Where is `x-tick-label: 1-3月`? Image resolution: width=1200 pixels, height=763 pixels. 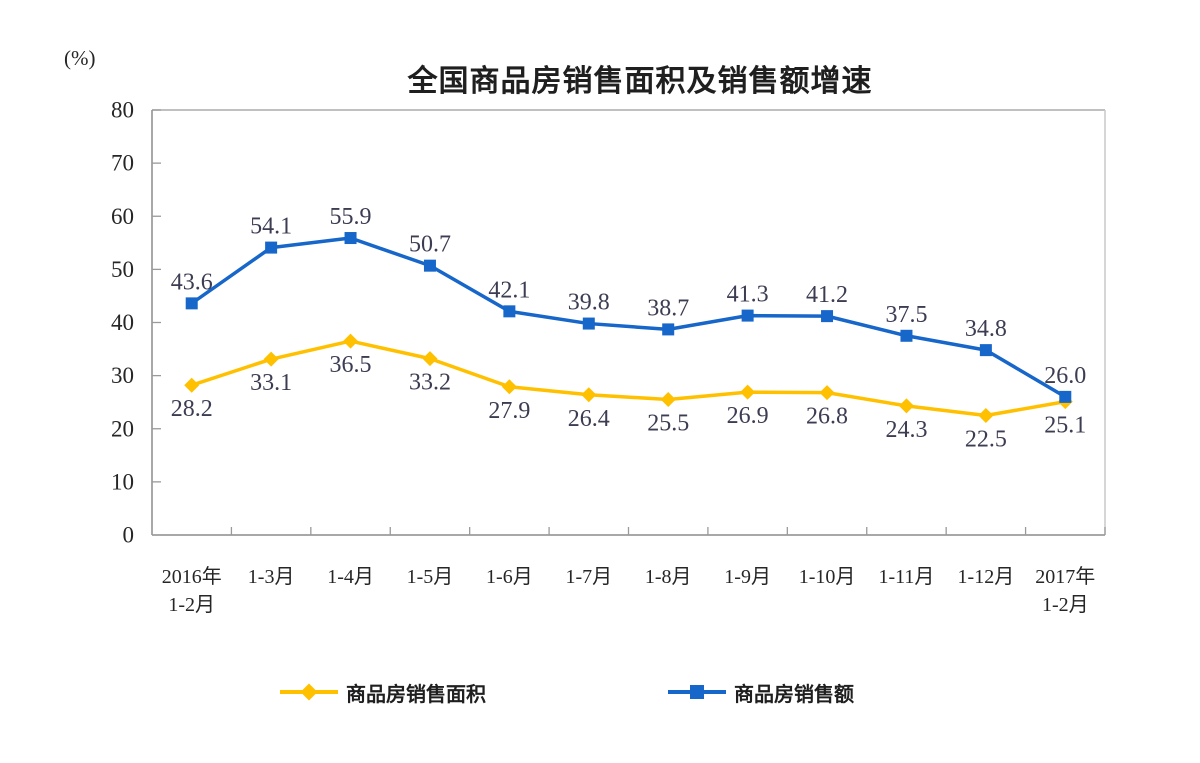
x-tick-label: 1-3月 is located at coordinates (271, 577).